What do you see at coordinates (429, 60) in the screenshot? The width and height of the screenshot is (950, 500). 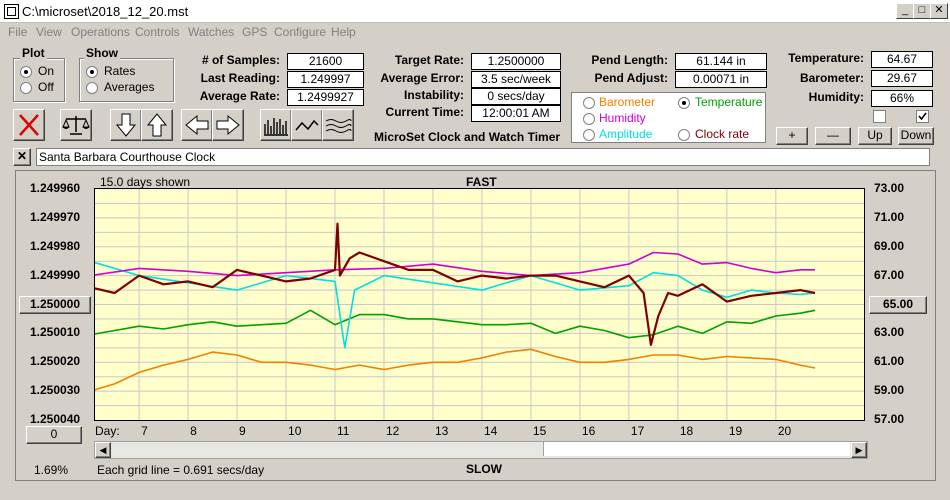 I see `target-rate-label: Target Rate:` at bounding box center [429, 60].